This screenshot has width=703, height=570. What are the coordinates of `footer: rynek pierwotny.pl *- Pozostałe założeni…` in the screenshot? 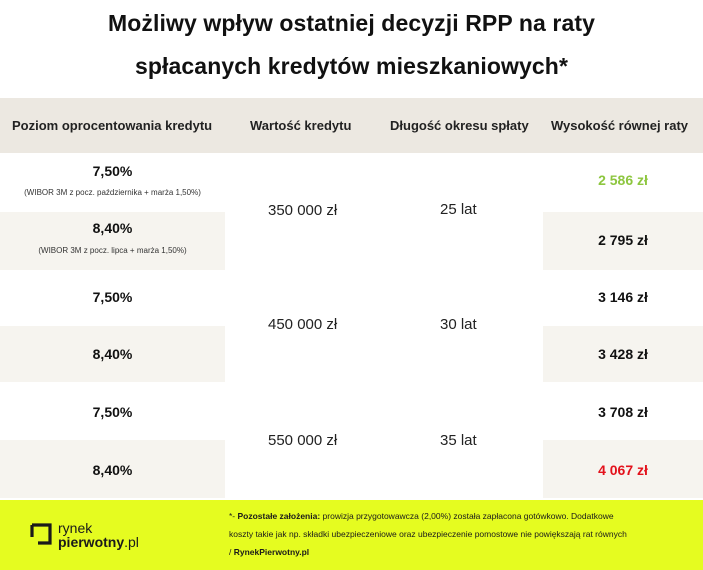 It's located at (351, 535).